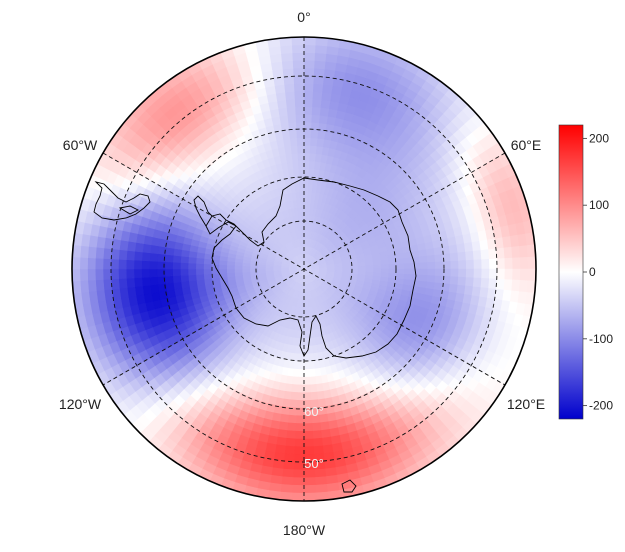  I want to click on lon-label-lower-left: 120°W, so click(80, 404).